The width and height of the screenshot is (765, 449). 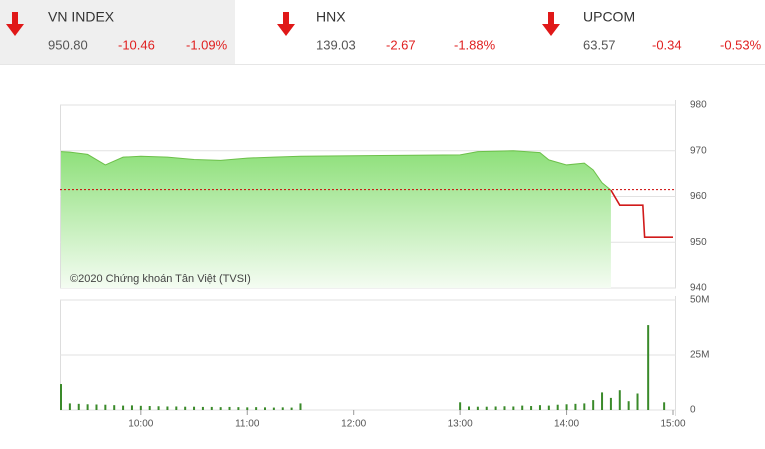 What do you see at coordinates (698, 196) in the screenshot?
I see `y-tick-label: 960` at bounding box center [698, 196].